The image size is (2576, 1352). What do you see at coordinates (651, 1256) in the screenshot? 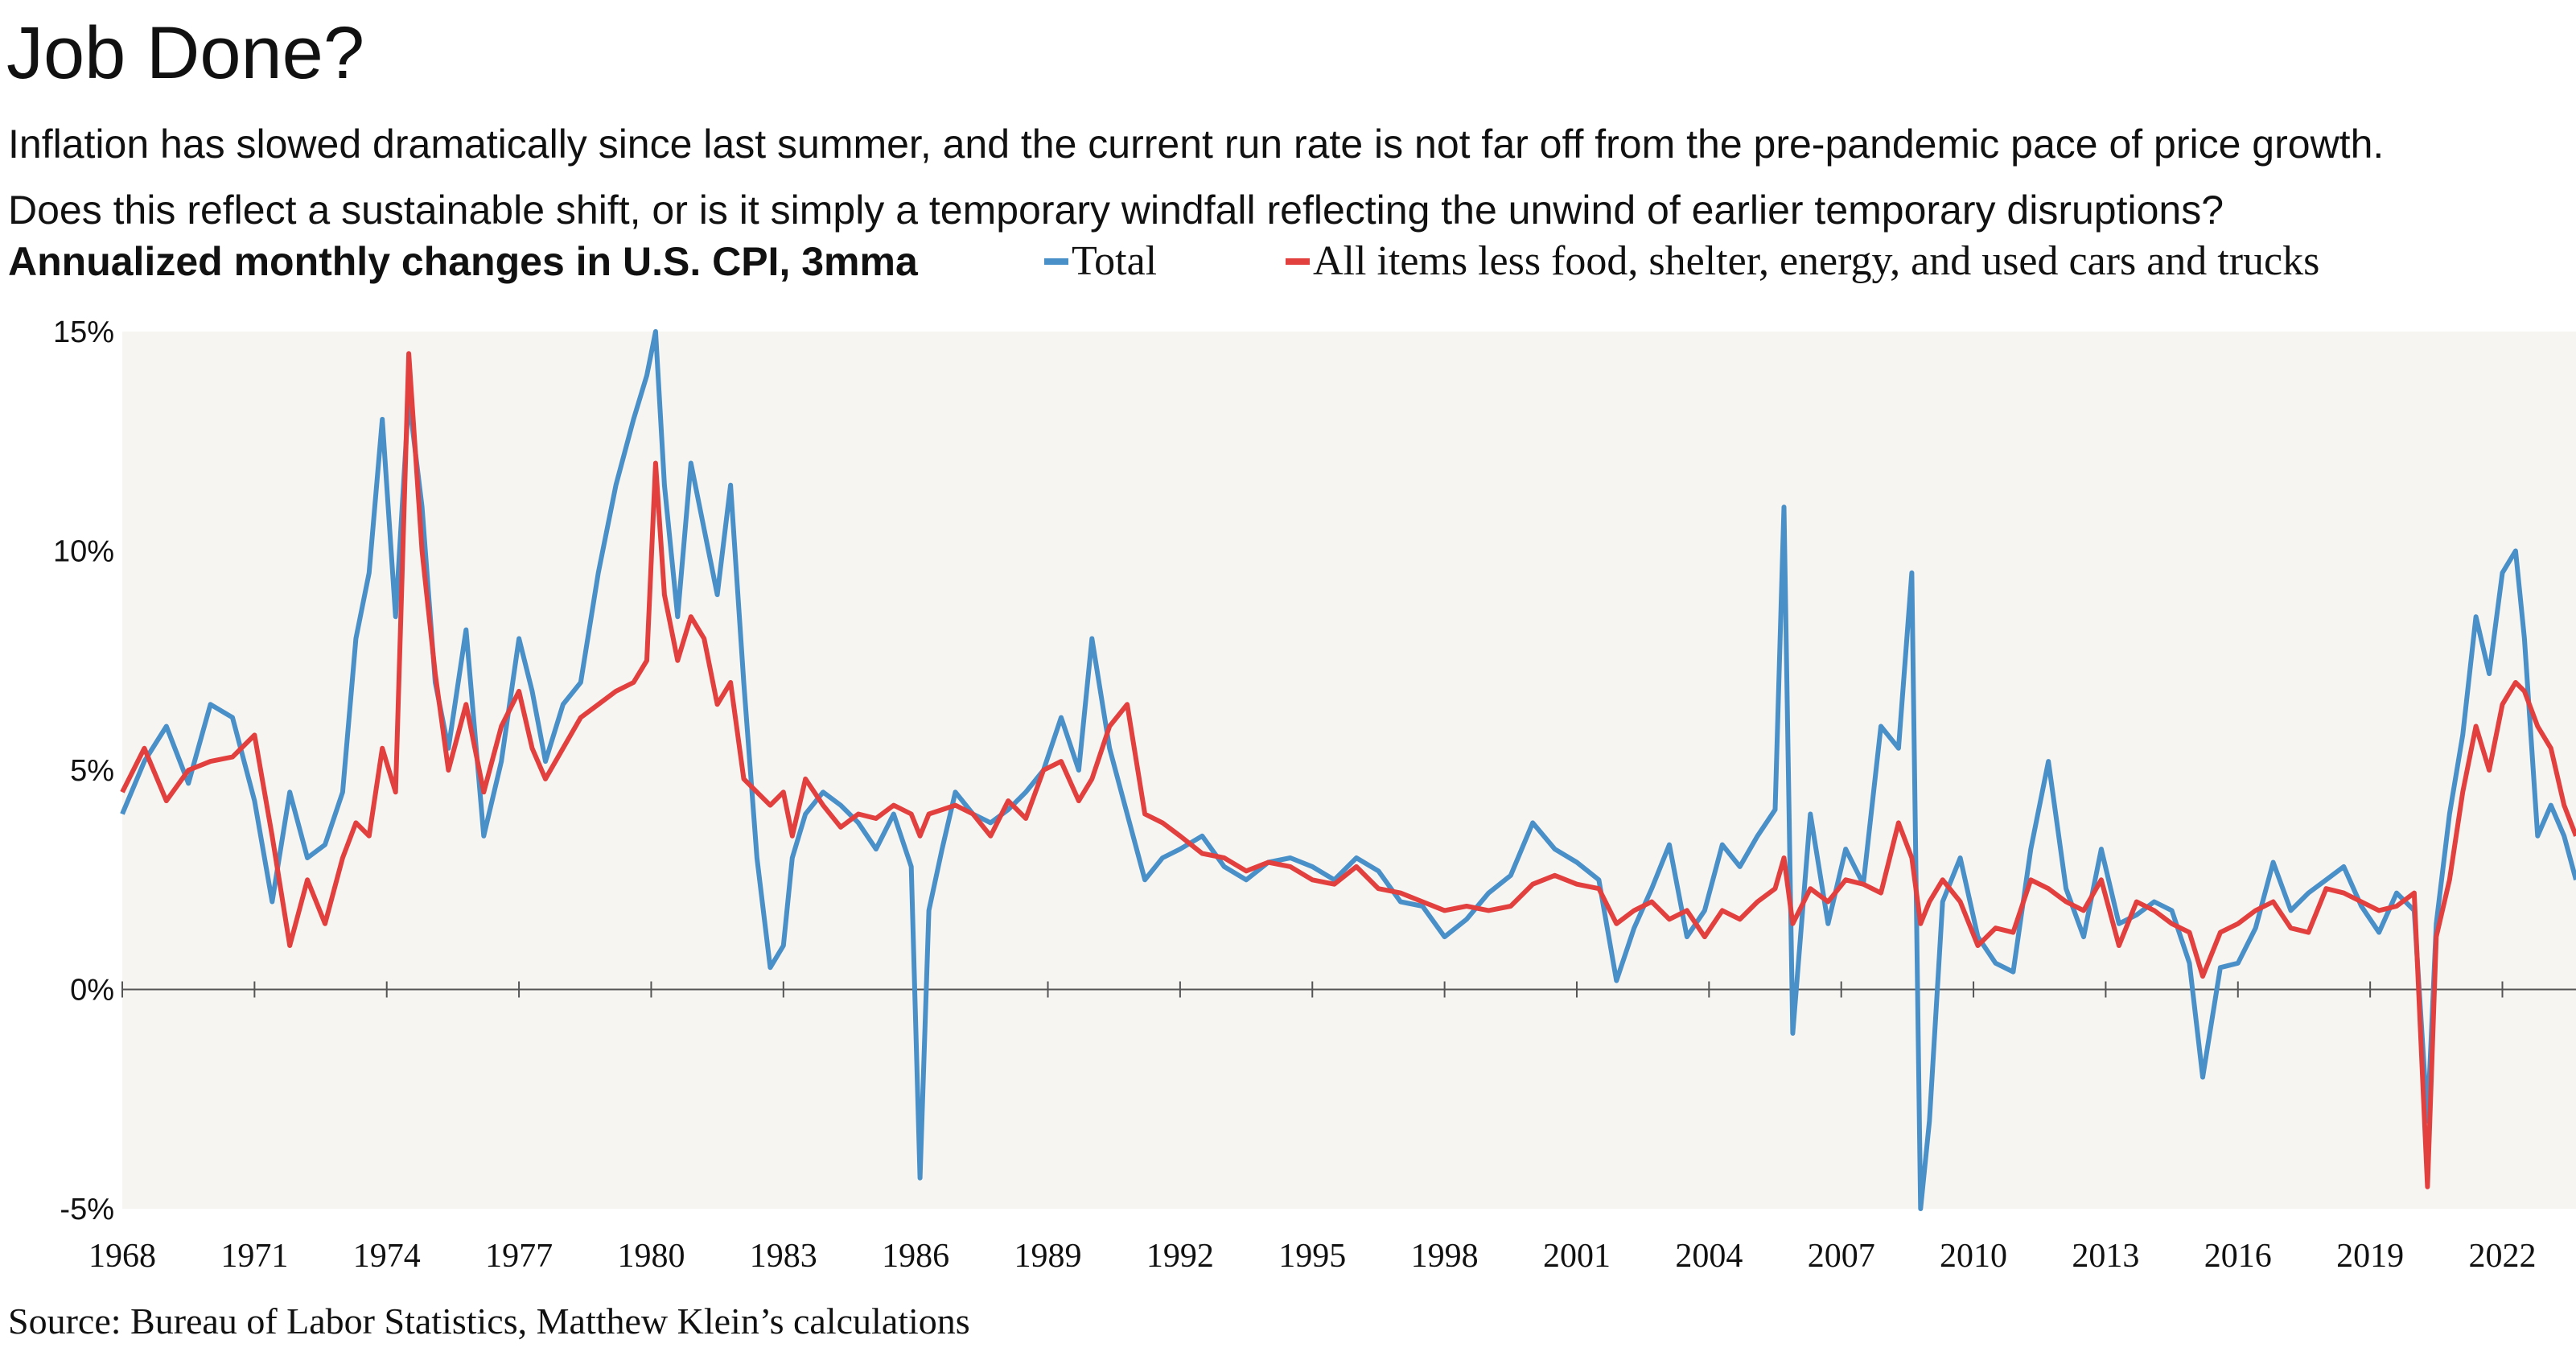
I see `x-tick-label: 1980` at bounding box center [651, 1256].